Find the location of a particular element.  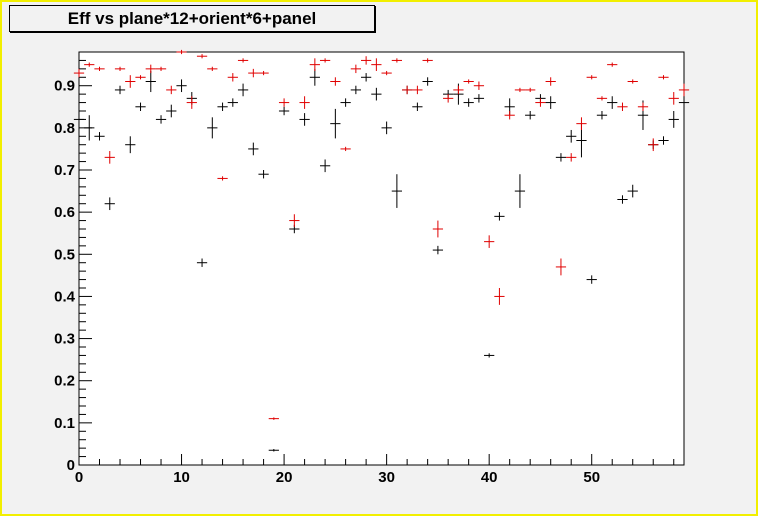

y-tick-label: 0.4 is located at coordinates (65, 296).